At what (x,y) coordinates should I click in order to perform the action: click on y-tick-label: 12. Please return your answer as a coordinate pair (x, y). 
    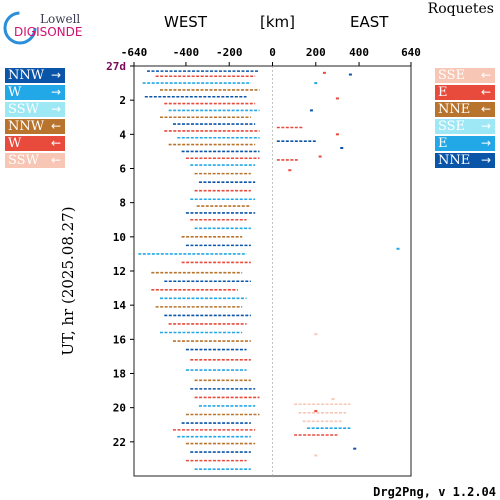
    Looking at the image, I should click on (119, 271).